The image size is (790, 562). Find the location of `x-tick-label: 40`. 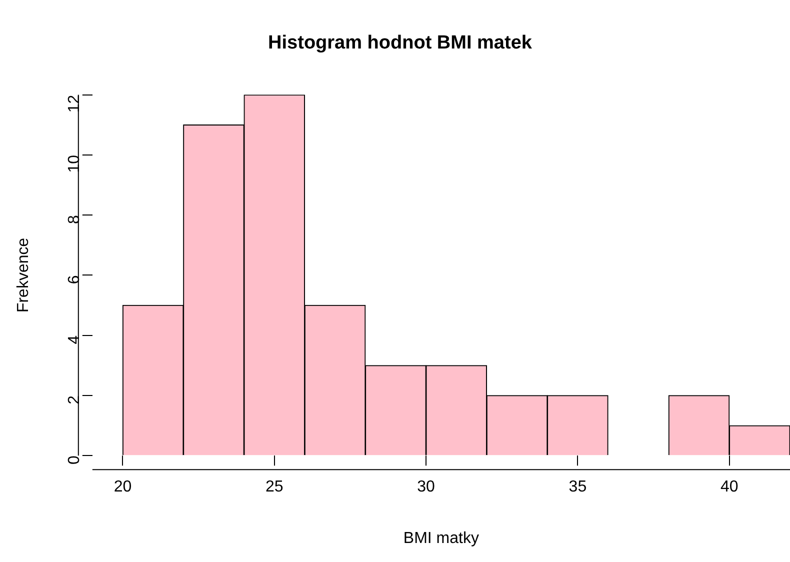

x-tick-label: 40 is located at coordinates (729, 487).